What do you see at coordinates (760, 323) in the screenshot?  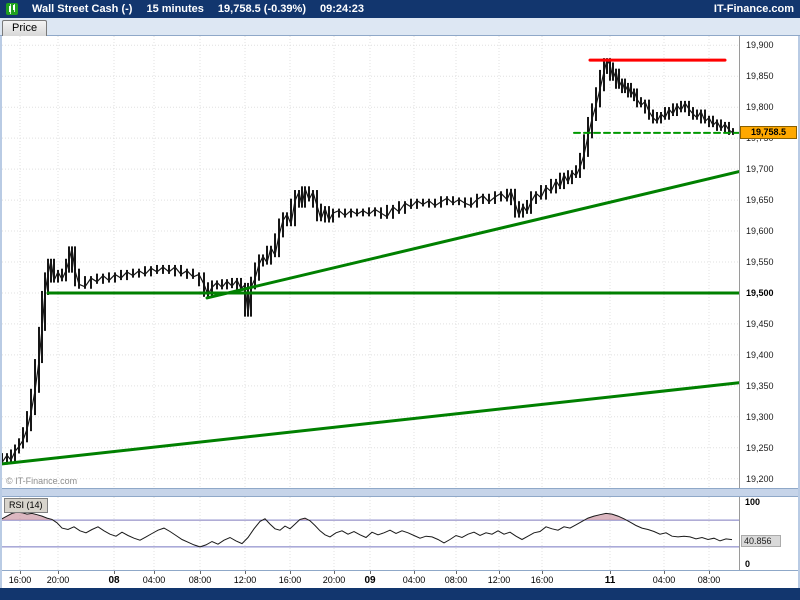 I see `price-axis-tick: 19,450` at bounding box center [760, 323].